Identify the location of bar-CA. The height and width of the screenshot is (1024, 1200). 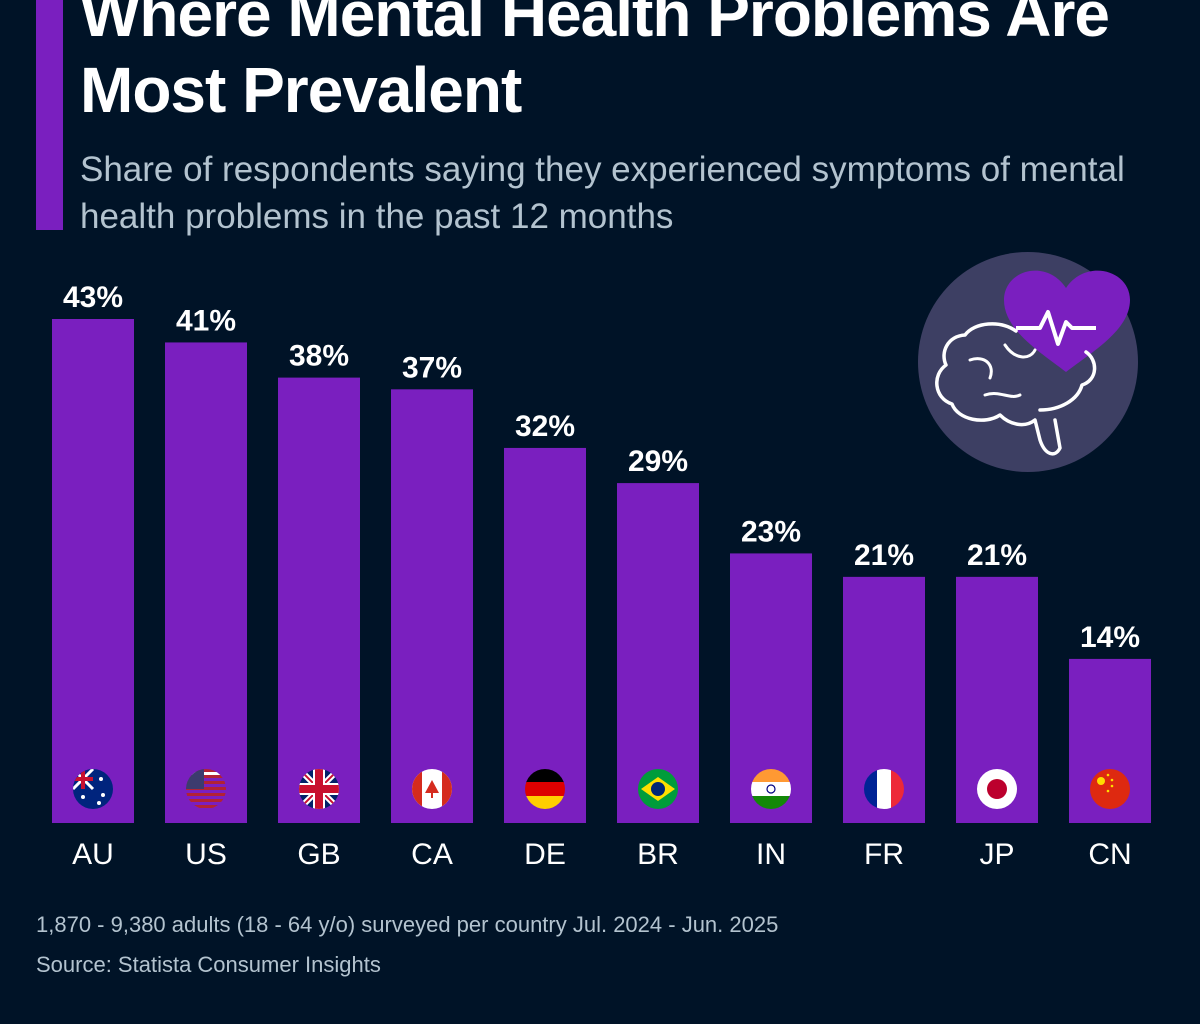
(432, 606).